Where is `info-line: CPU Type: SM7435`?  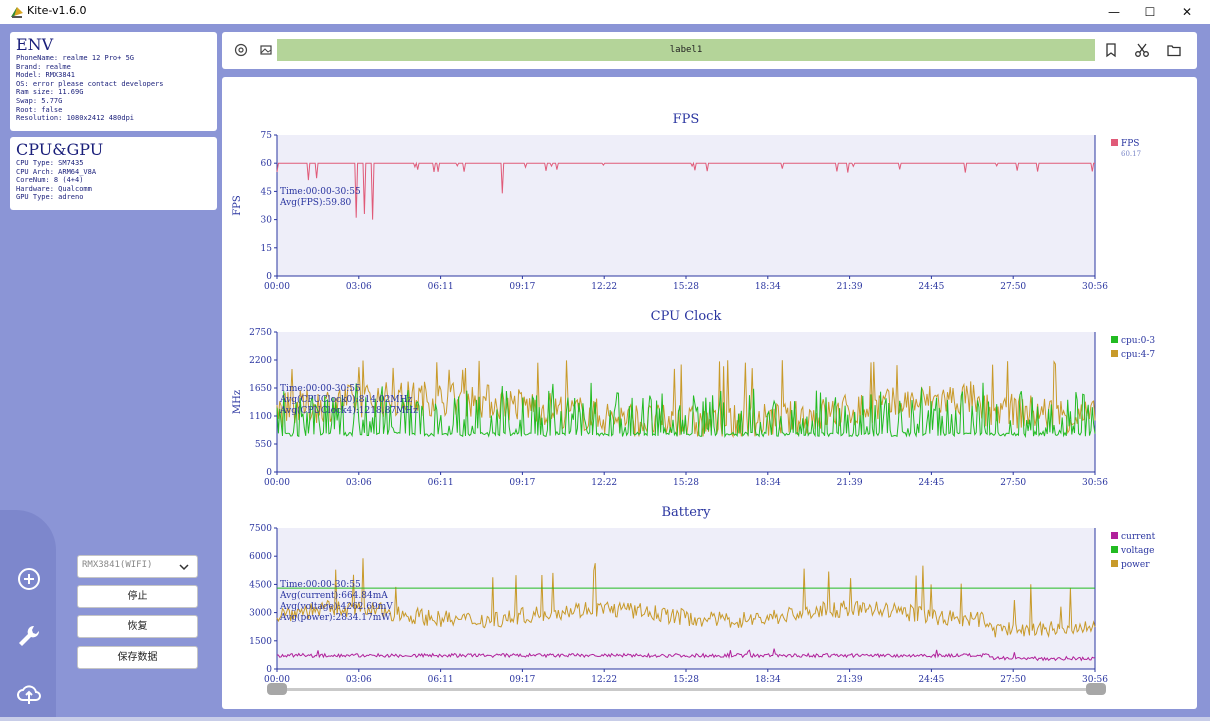 info-line: CPU Type: SM7435 is located at coordinates (50, 163).